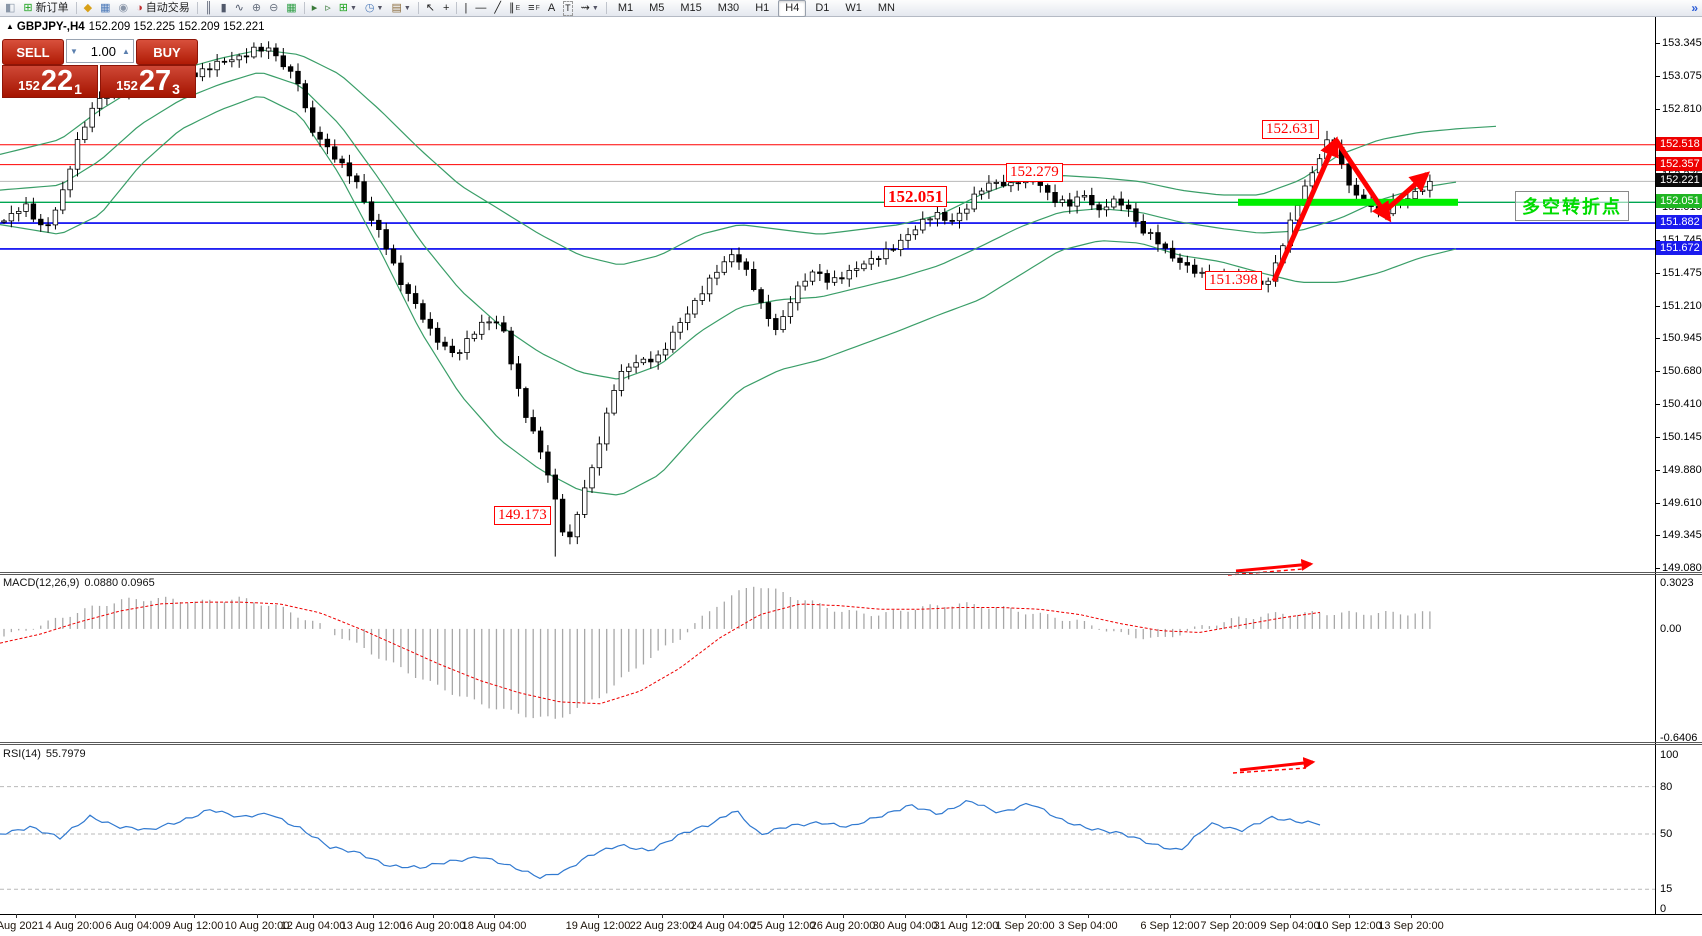 This screenshot has width=1702, height=936. Describe the element at coordinates (691, 7) in the screenshot. I see `timeframe-M15: M15` at that location.